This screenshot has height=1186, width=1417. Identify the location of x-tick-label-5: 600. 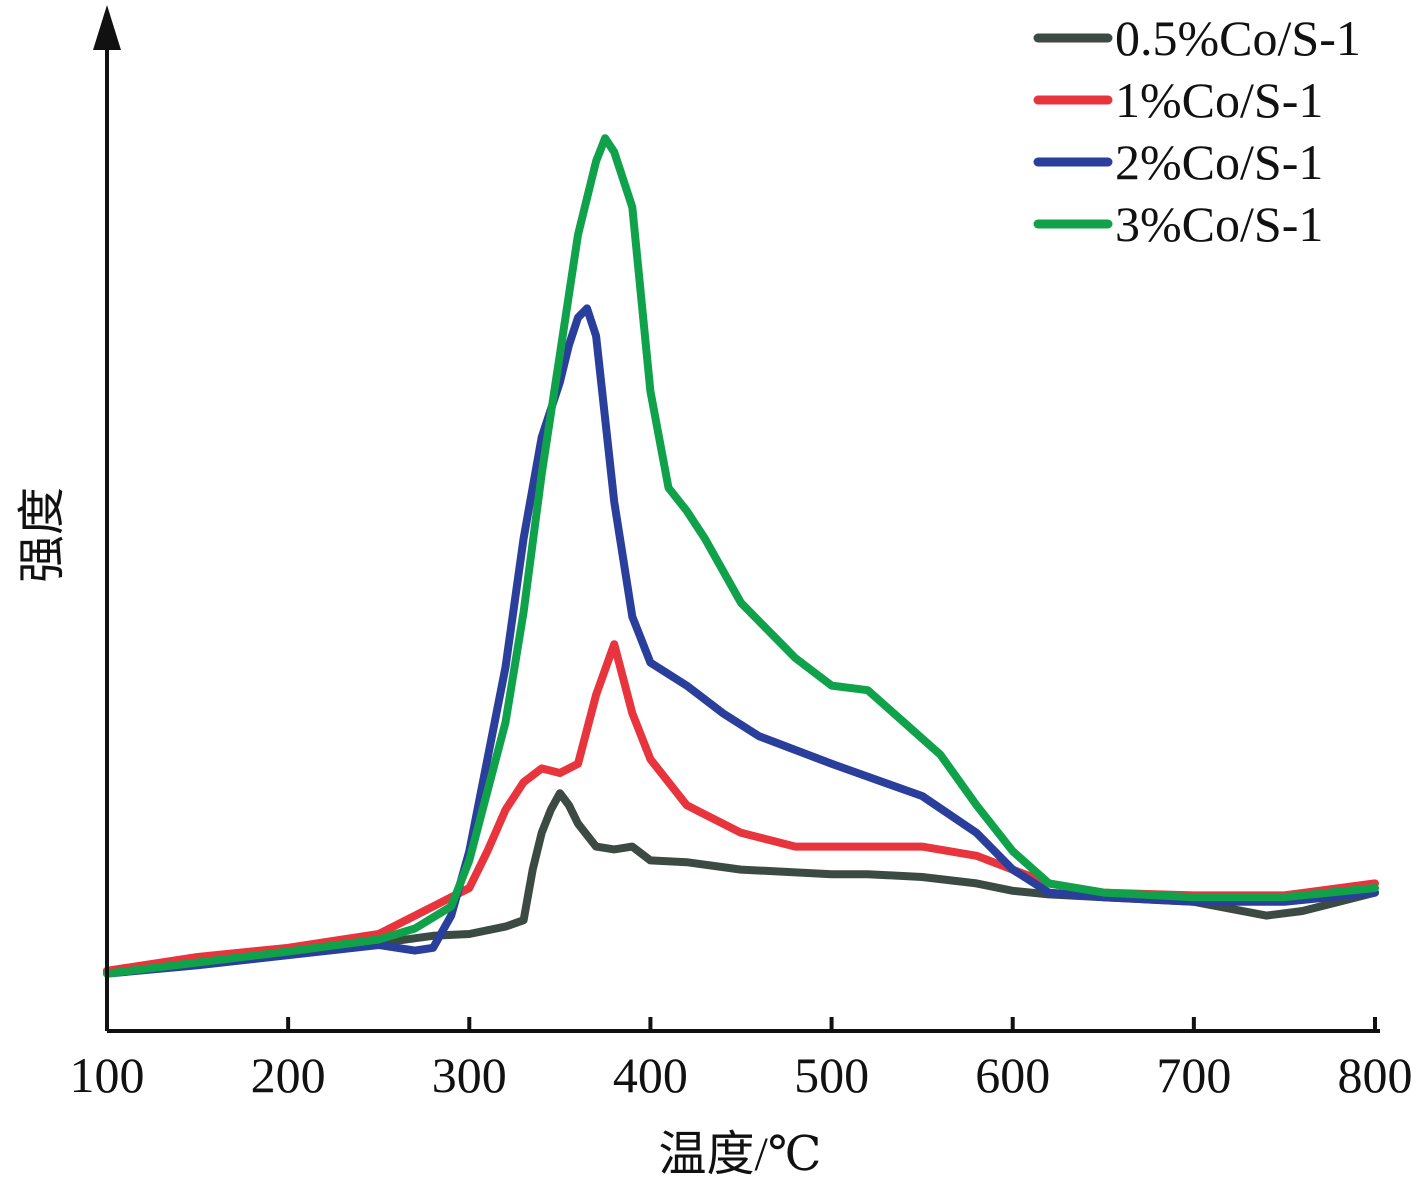
(1012, 1075).